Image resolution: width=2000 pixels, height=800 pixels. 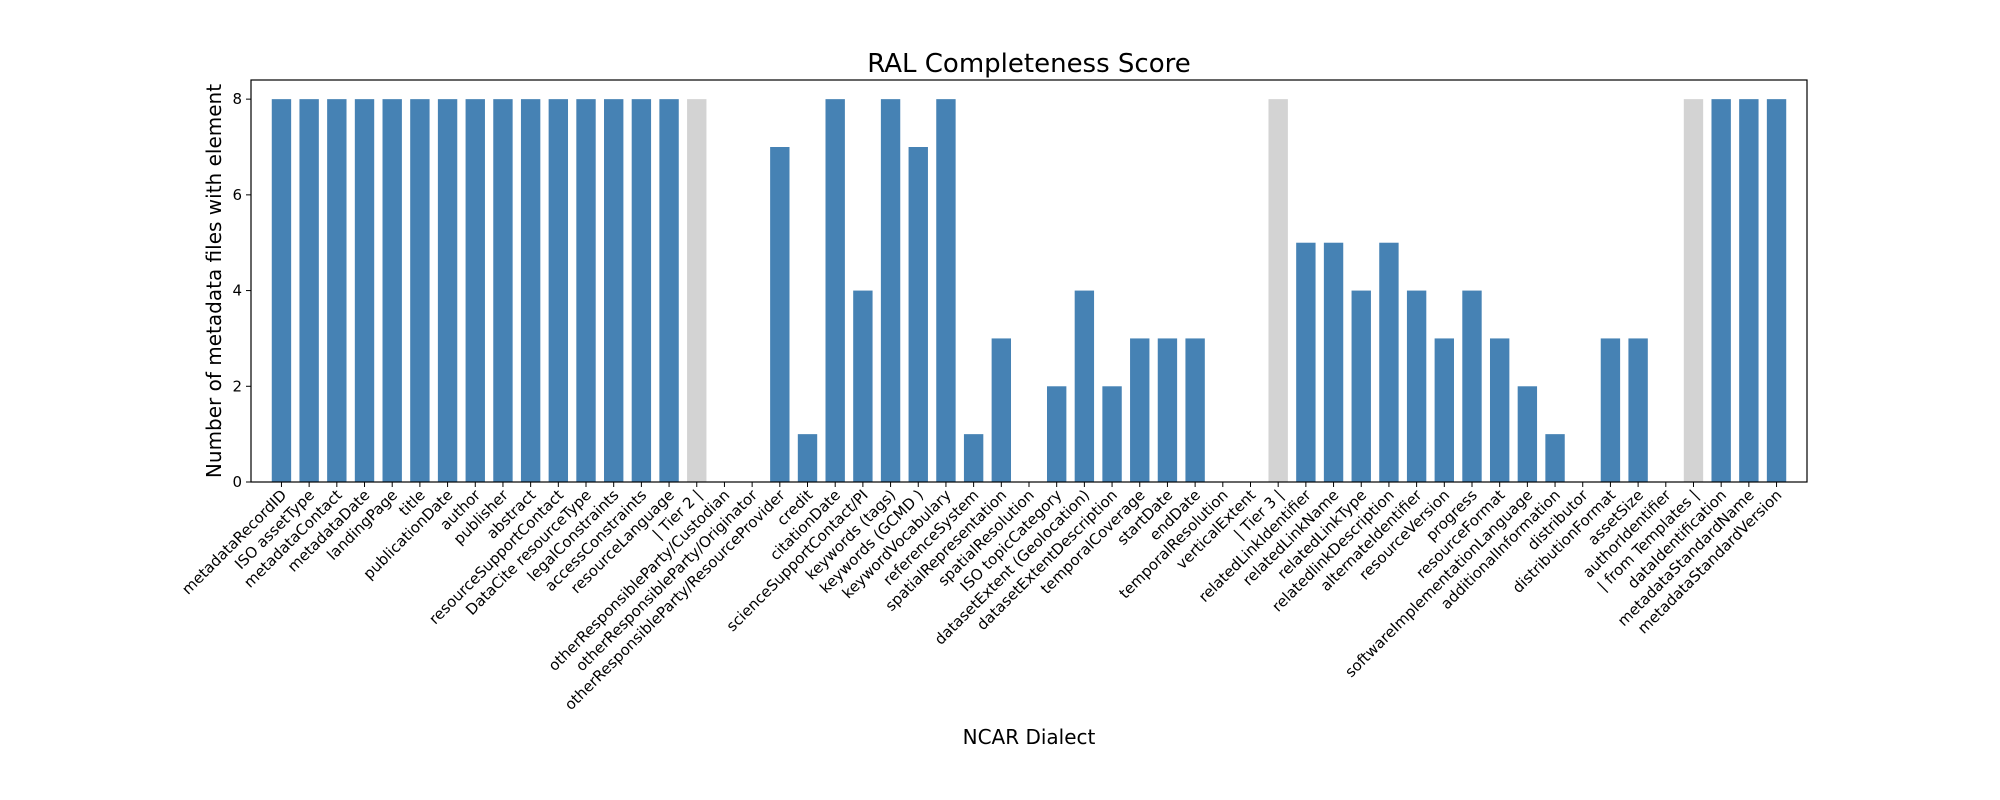 I want to click on bar-title, so click(x=420, y=291).